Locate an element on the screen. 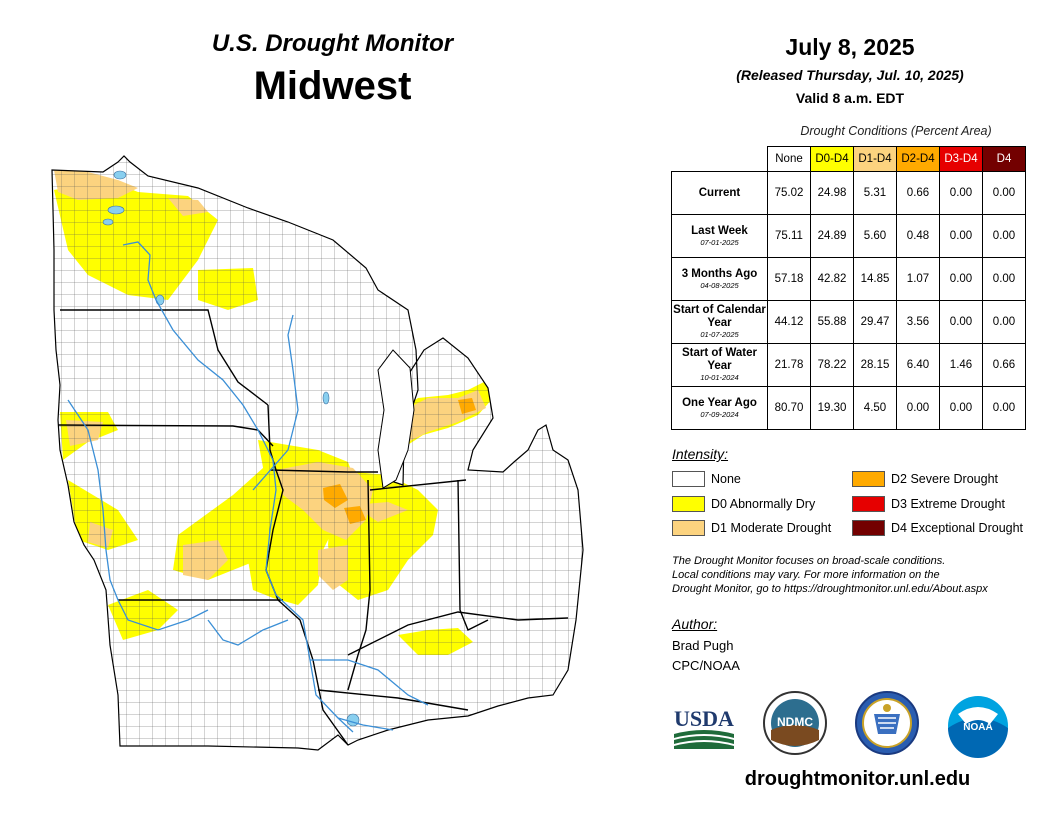 The height and width of the screenshot is (816, 1056). table-cell: 4.50 is located at coordinates (875, 408).